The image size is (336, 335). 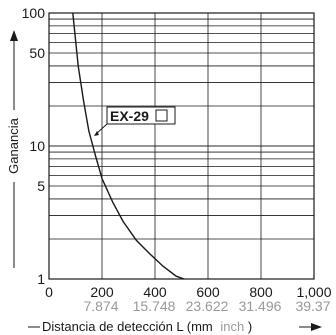 What do you see at coordinates (41, 186) in the screenshot?
I see `y-tick-label: 5` at bounding box center [41, 186].